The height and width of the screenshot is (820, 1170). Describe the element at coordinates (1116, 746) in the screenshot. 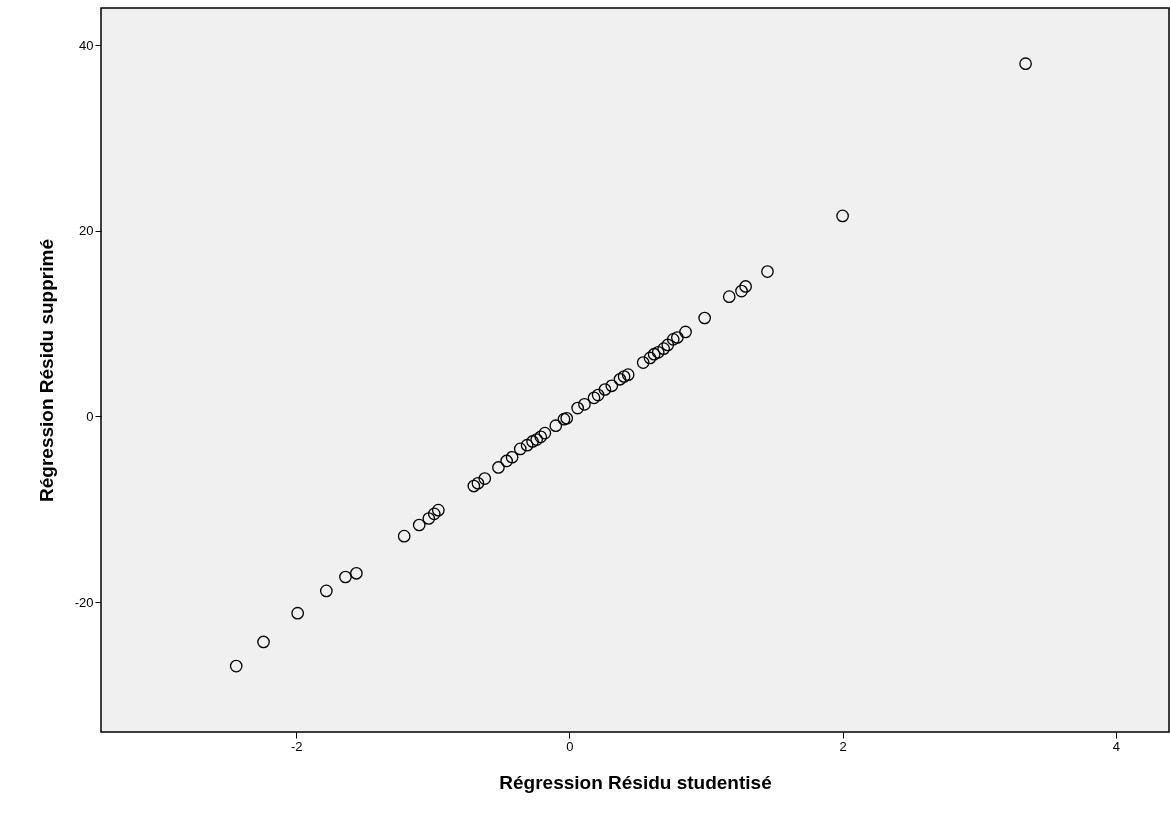

I see `x-tick-label: 4` at that location.